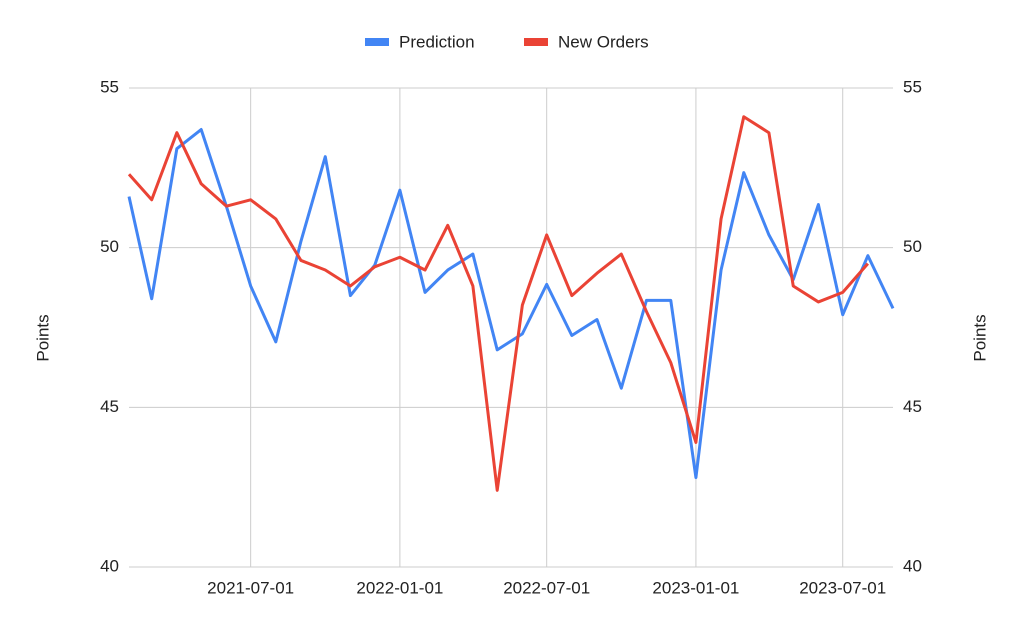 The image size is (1024, 633). What do you see at coordinates (399, 587) in the screenshot?
I see `x-tick-label: 2022-01-01` at bounding box center [399, 587].